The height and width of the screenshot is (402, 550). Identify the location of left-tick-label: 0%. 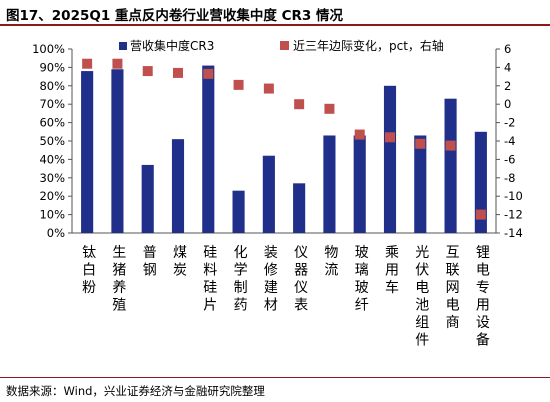
(56, 233).